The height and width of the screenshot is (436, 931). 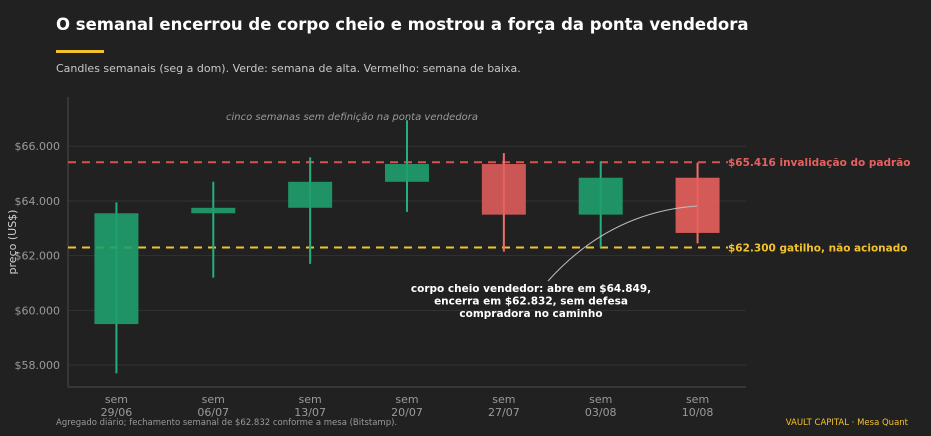 I want to click on x-tick-label: 06/07, so click(x=213, y=412).